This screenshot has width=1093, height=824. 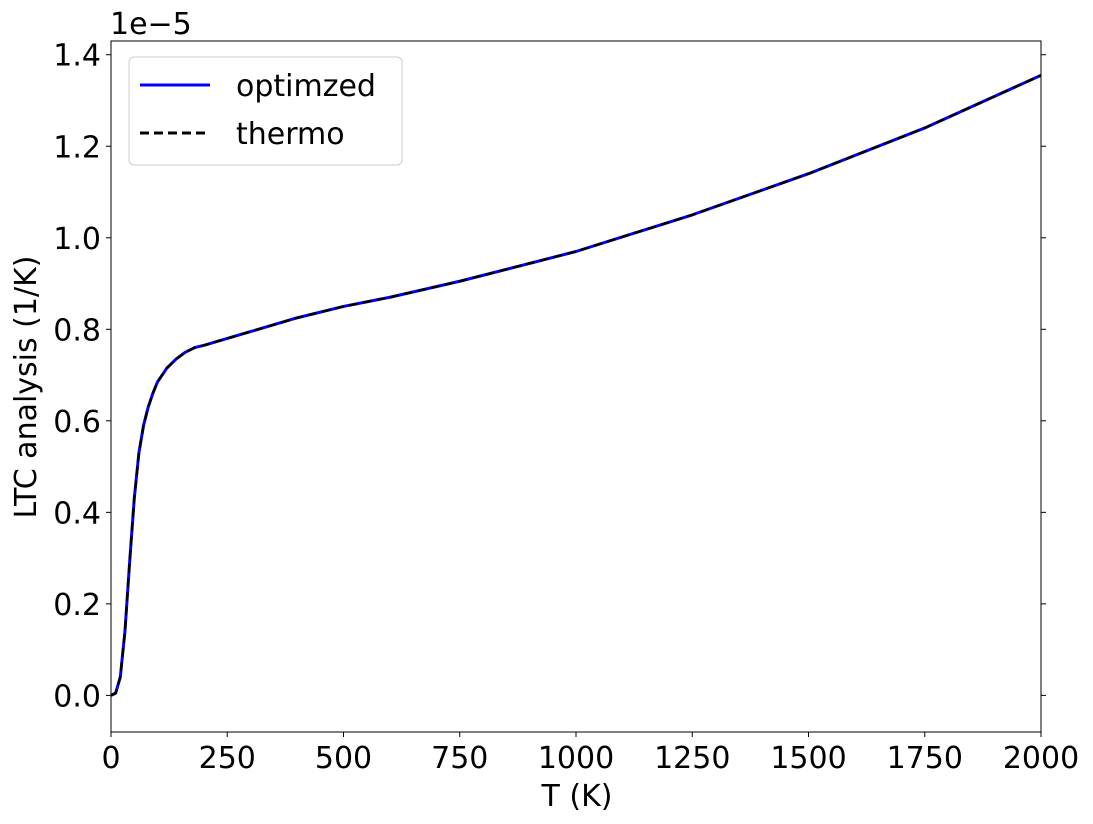 What do you see at coordinates (77, 422) in the screenshot?
I see `y-tick-label: 0.6` at bounding box center [77, 422].